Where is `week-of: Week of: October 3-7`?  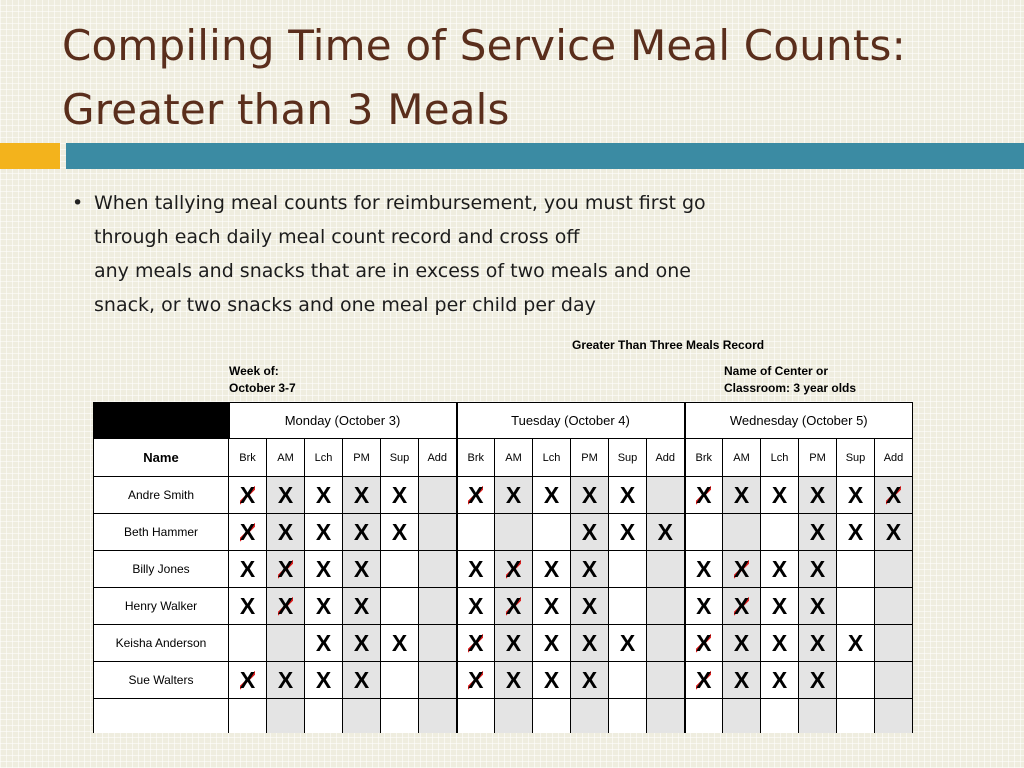
week-of: Week of: October 3-7 is located at coordinates (262, 380).